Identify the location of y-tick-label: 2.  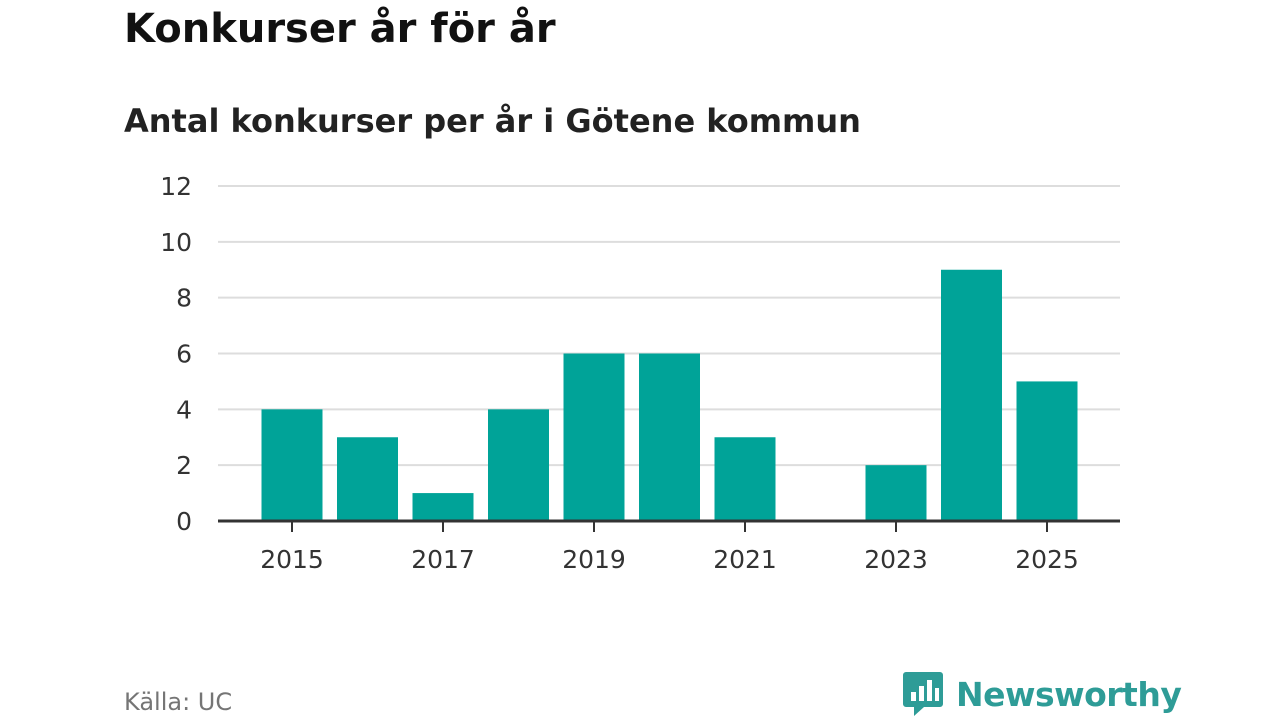
(184, 465).